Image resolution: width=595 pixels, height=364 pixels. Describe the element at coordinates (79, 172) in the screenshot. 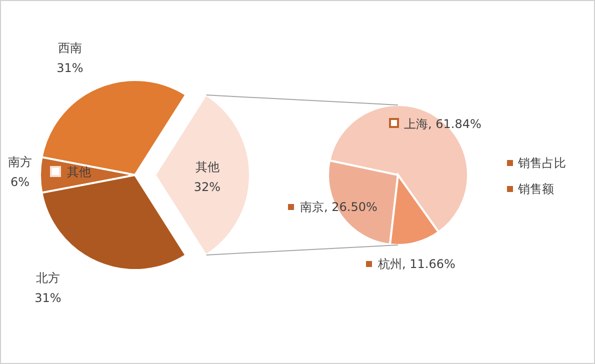

I see `text: 其他` at that location.